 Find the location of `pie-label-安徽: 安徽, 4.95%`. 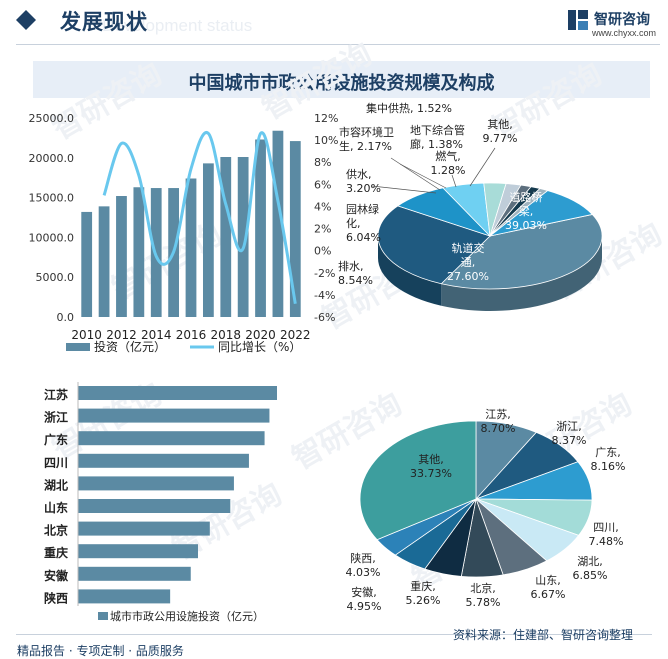

pie-label-安徽: 安徽, 4.95% is located at coordinates (364, 599).